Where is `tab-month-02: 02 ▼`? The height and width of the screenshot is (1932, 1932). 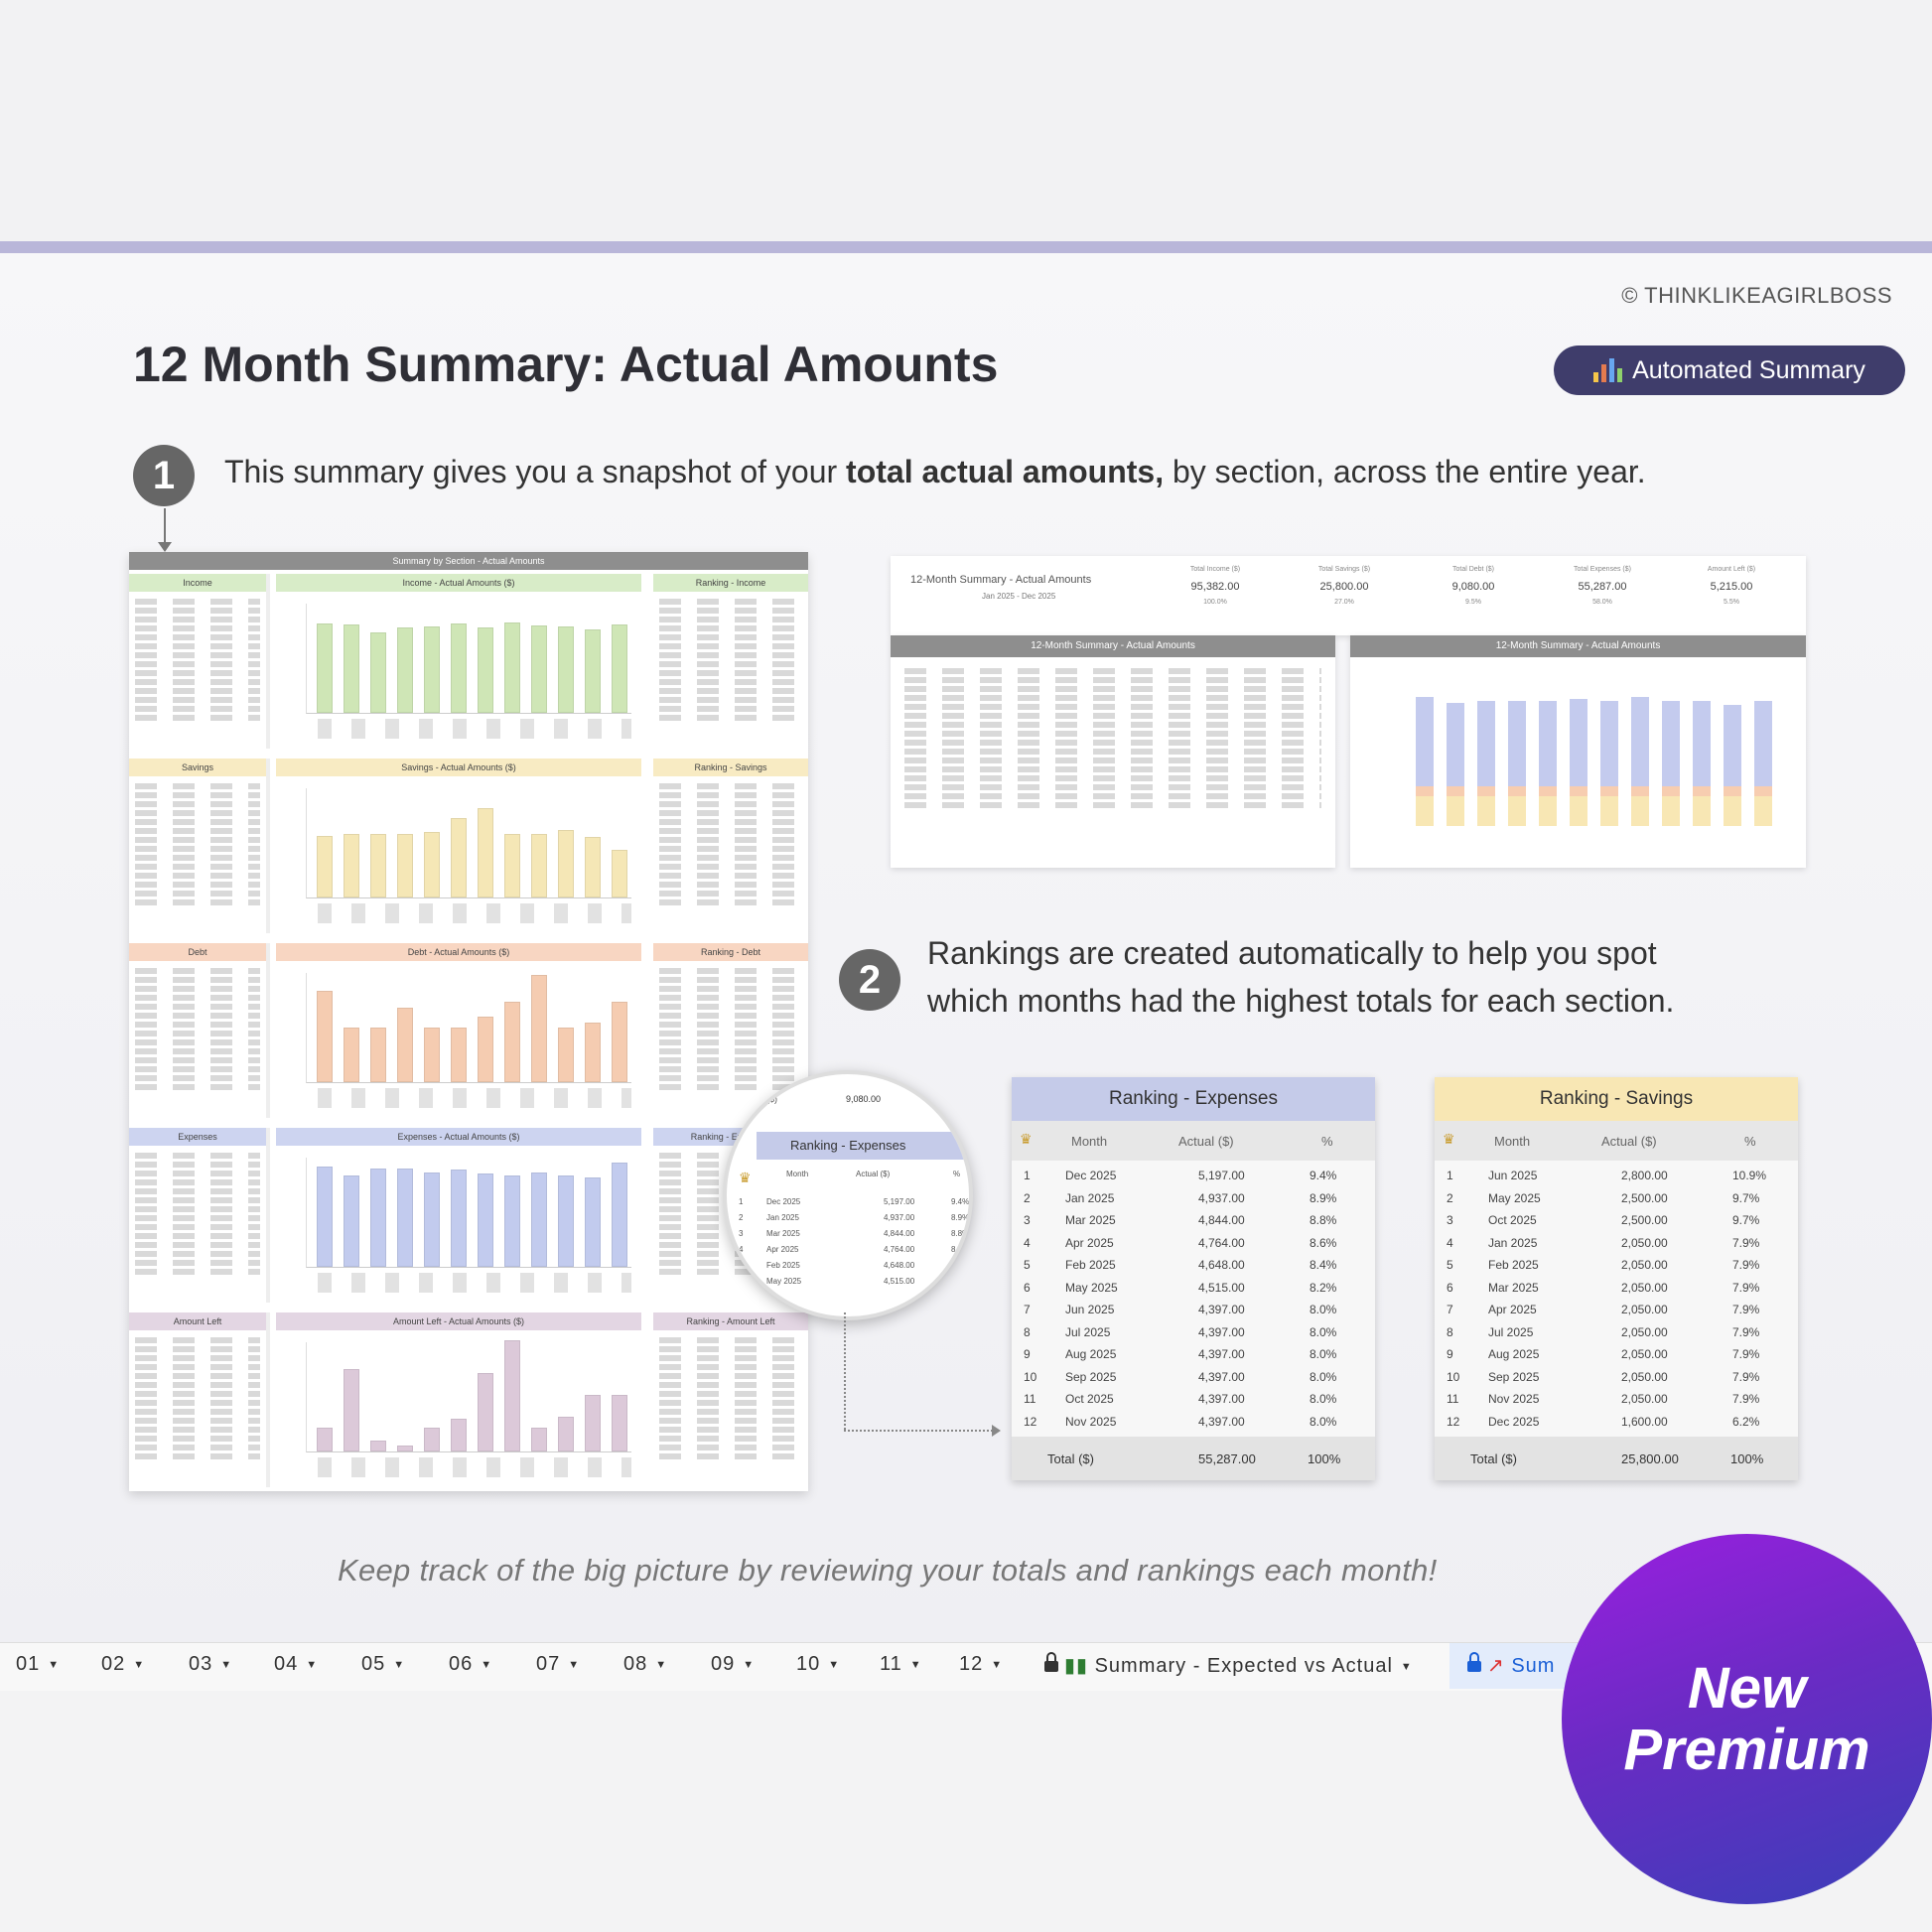
tab-month-02: 02 ▼ is located at coordinates (124, 1664).